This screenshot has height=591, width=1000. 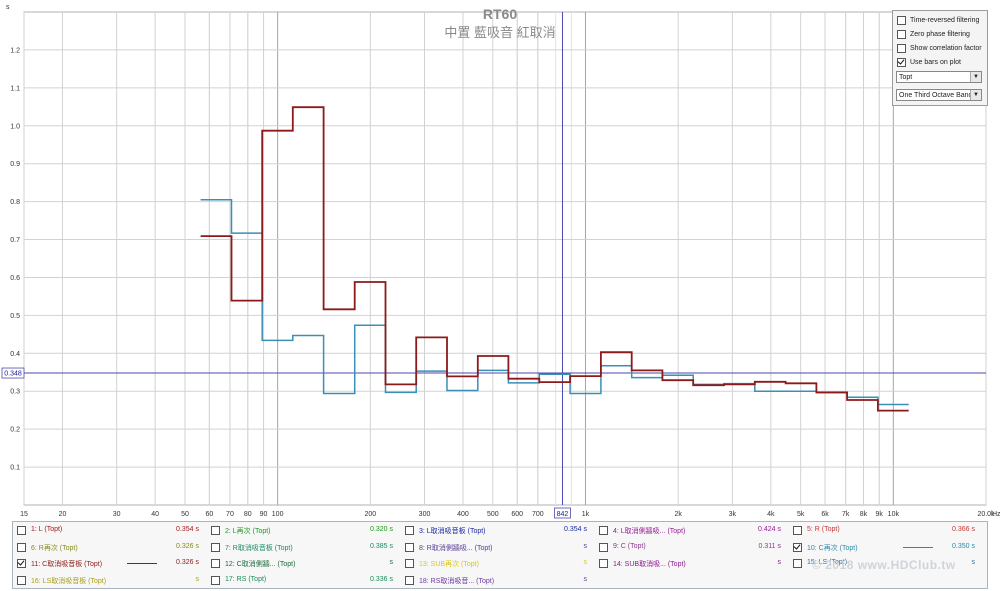 What do you see at coordinates (15, 240) in the screenshot?
I see `y-tick-label: 0.7` at bounding box center [15, 240].